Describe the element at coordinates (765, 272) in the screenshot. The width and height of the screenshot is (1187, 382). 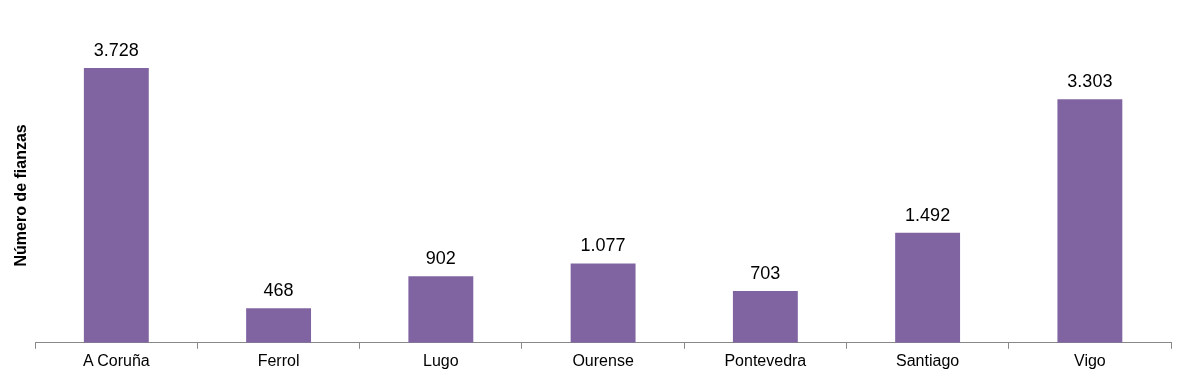
I see `data-label: 703` at that location.